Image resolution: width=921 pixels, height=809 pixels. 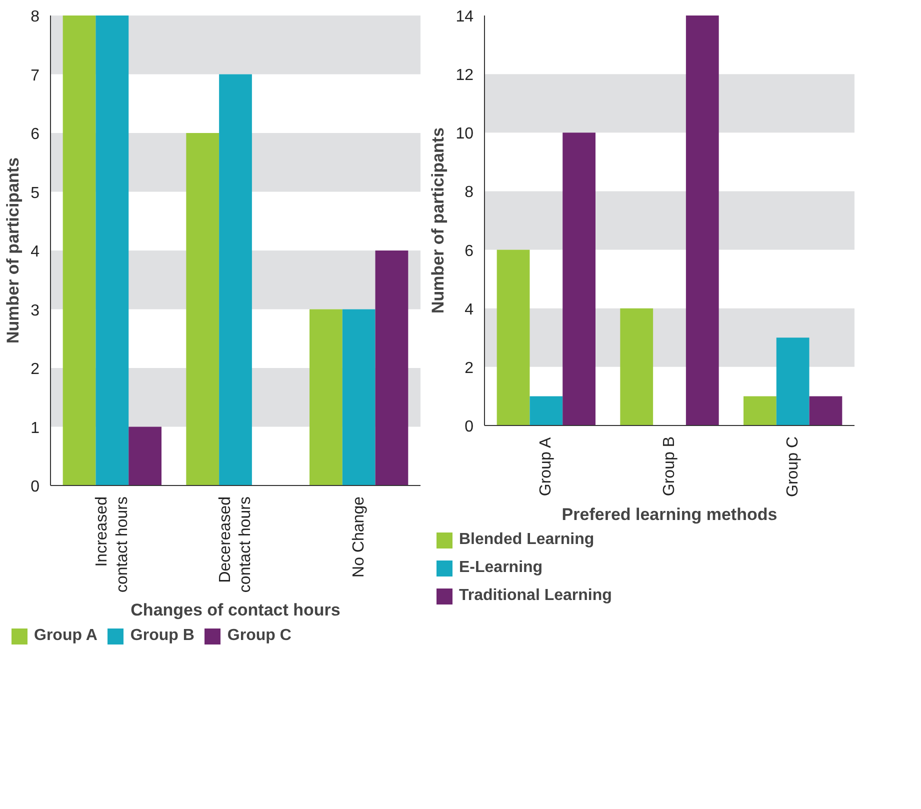 I want to click on x-tick-label: Group A, so click(x=546, y=466).